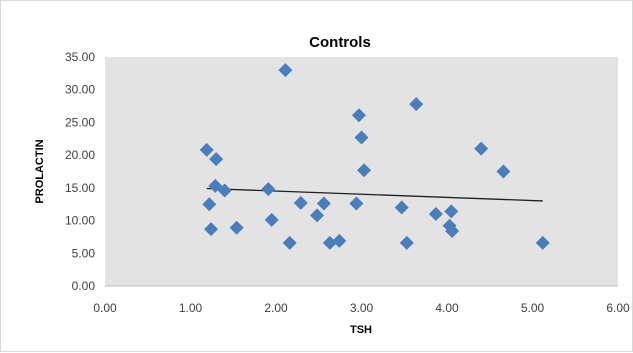 This screenshot has width=633, height=353. What do you see at coordinates (361, 330) in the screenshot?
I see `x-axis-label: TSH` at bounding box center [361, 330].